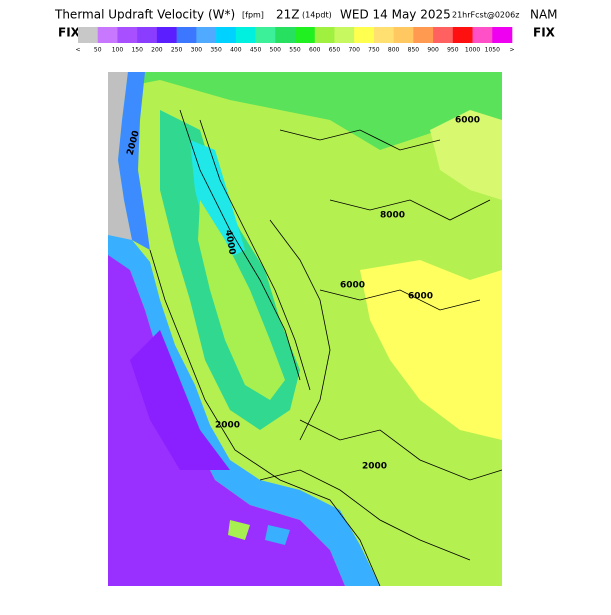  What do you see at coordinates (276, 50) in the screenshot?
I see `legend-label: 500` at bounding box center [276, 50].